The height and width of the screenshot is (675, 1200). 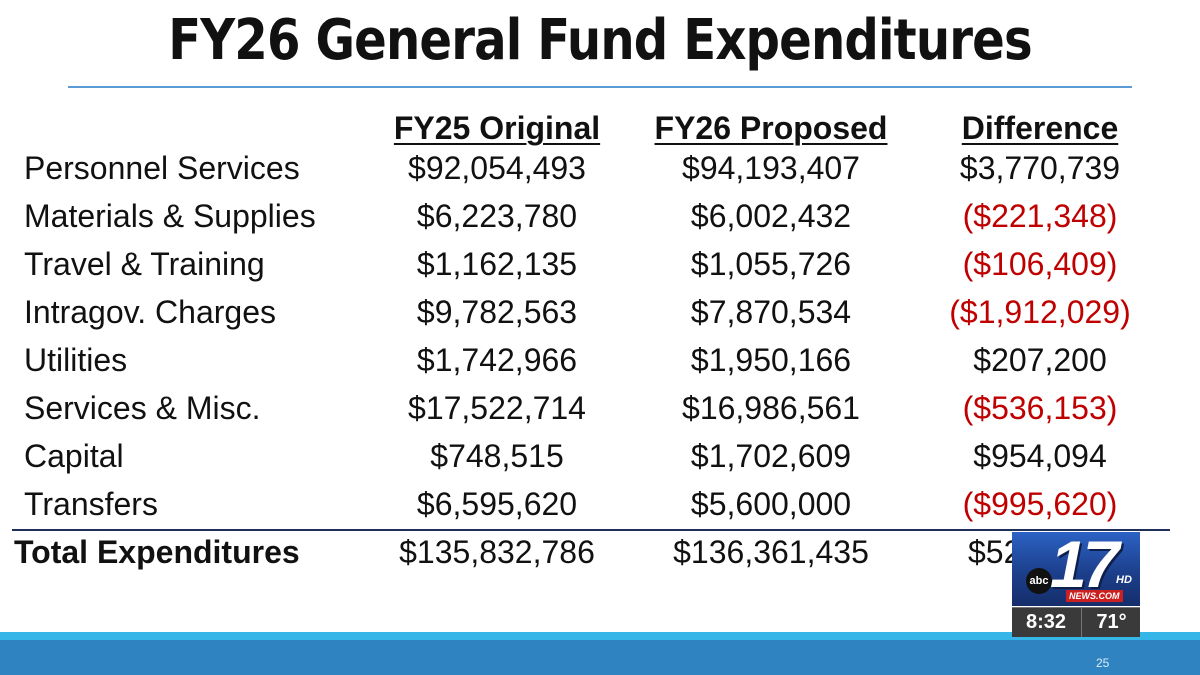 I want to click on row-fy26: $5,600,000, so click(x=771, y=504).